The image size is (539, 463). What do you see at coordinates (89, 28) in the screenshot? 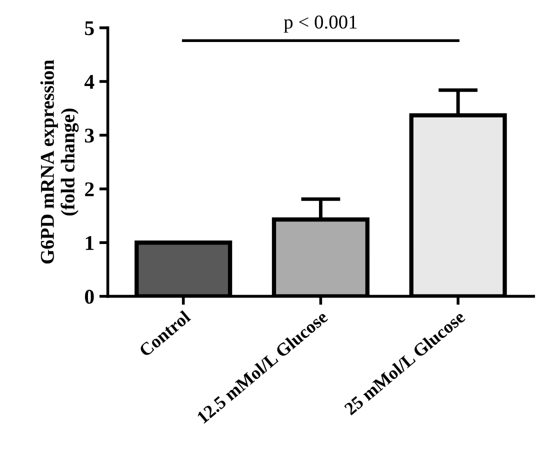
I see `y-tick-label: 5` at bounding box center [89, 28].